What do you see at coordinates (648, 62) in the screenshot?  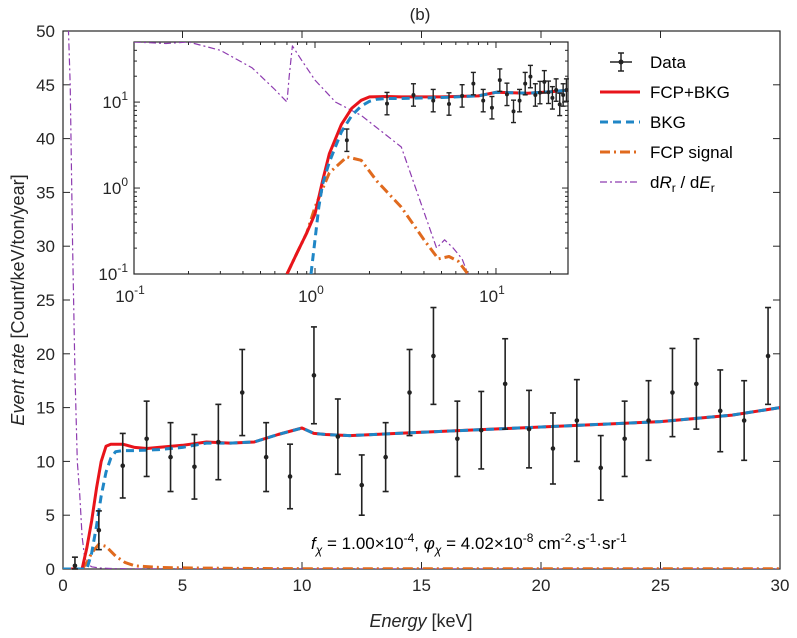 I see `legend-item-data: Data` at bounding box center [648, 62].